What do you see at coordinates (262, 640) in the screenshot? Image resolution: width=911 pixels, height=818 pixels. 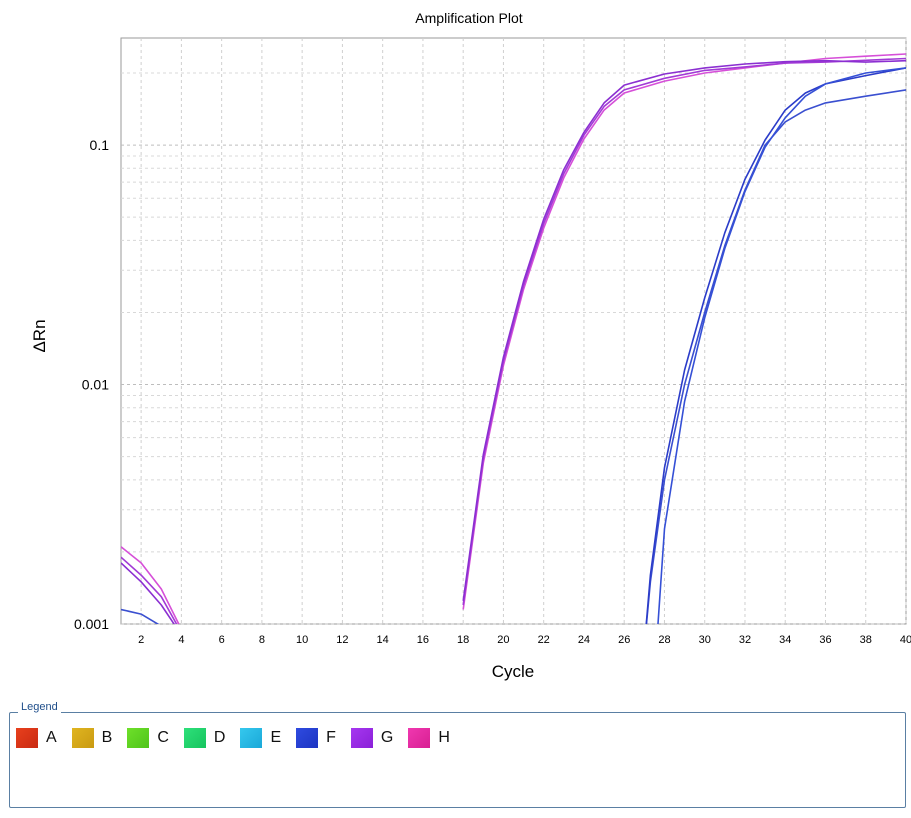 I see `x-tick-label: 8` at bounding box center [262, 640].